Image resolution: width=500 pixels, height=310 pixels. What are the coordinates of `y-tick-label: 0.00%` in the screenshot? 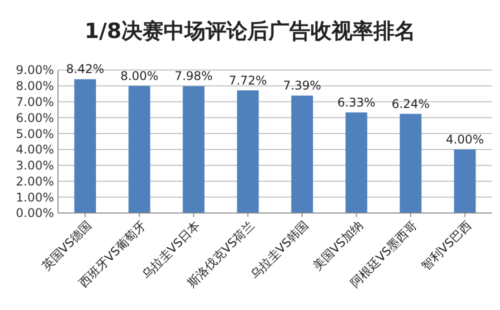 It's located at (35, 213).